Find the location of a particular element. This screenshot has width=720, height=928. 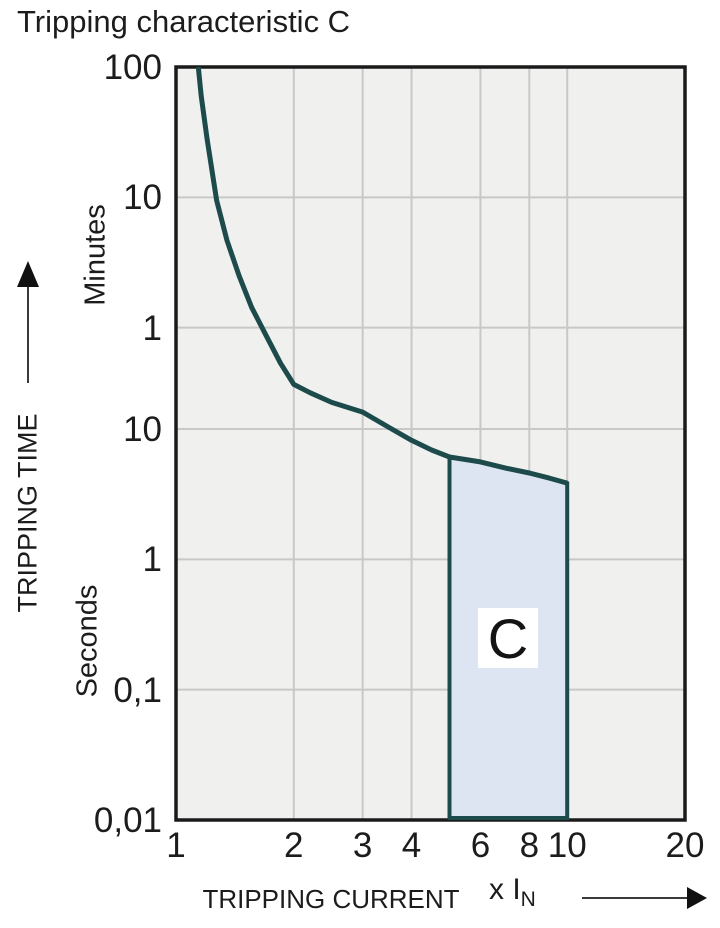

x-tick-label: 6 is located at coordinates (480, 845).